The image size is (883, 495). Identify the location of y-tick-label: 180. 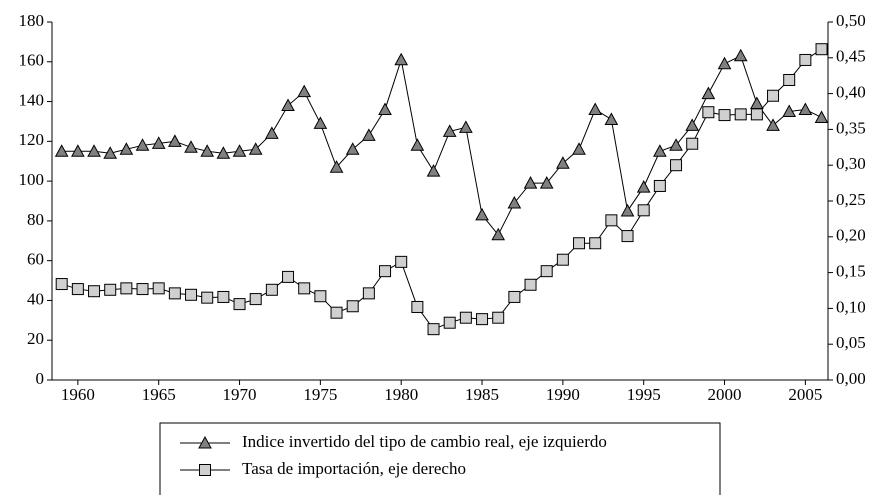
(32, 20).